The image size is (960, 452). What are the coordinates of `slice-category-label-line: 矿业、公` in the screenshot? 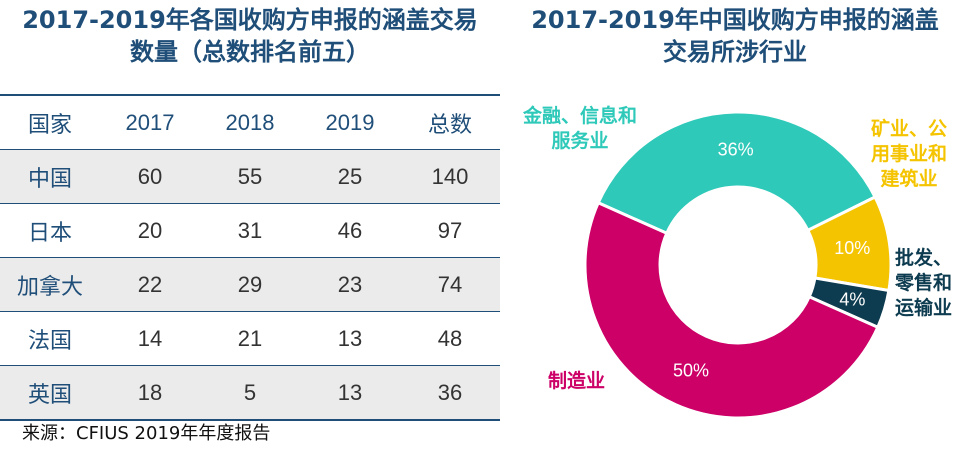 It's located at (908, 129).